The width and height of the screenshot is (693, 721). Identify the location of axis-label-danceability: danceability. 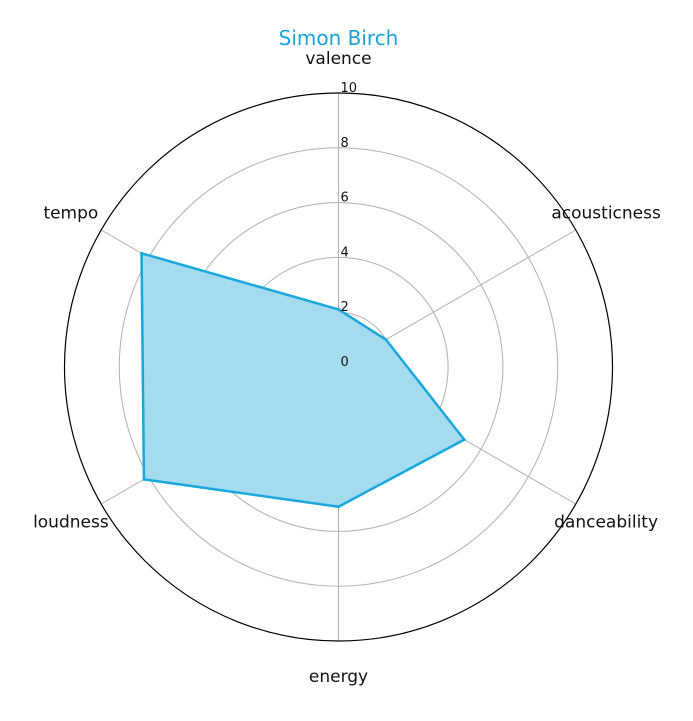
(606, 523).